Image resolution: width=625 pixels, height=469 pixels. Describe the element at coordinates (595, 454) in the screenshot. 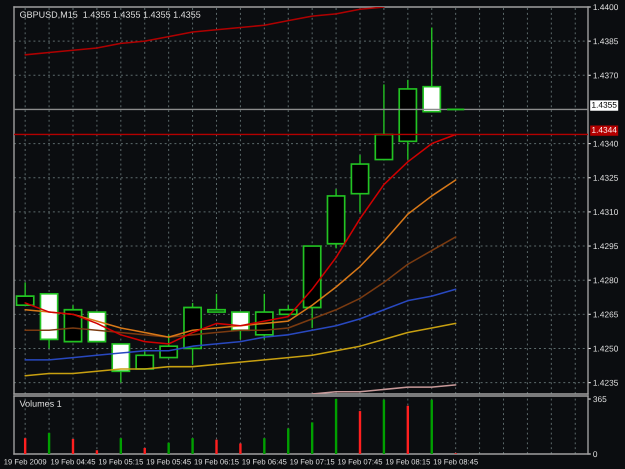

I see `y-tick-label: 0` at that location.